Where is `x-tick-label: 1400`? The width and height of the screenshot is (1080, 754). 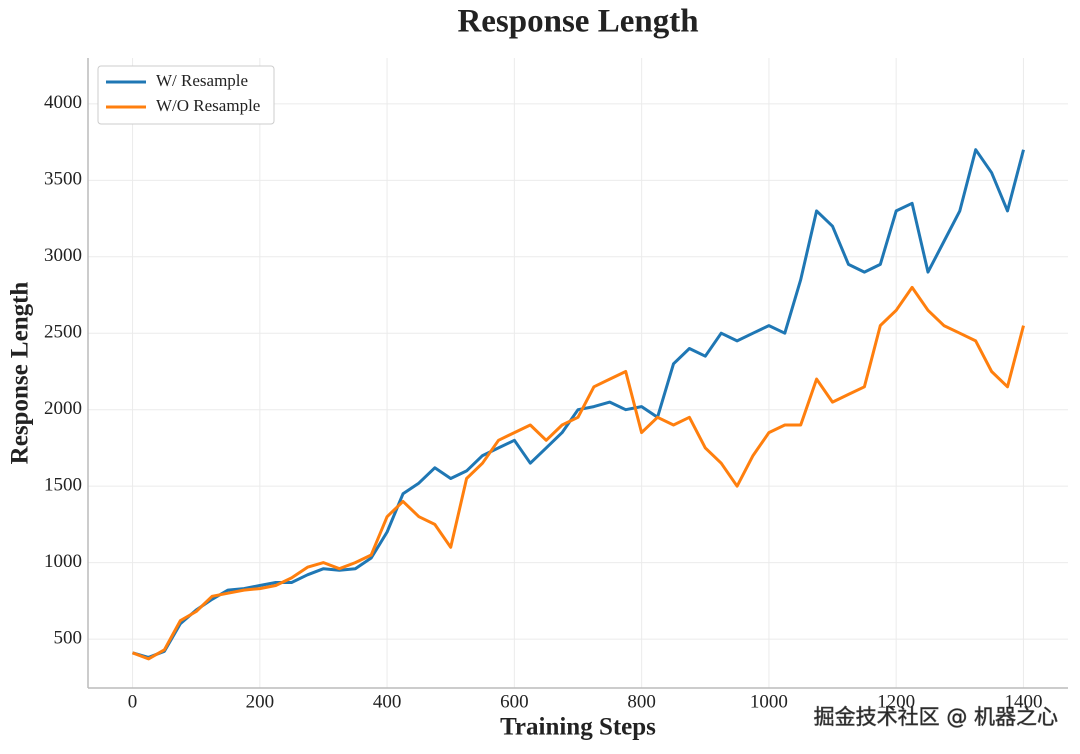 x-tick-label: 1400 is located at coordinates (1023, 701).